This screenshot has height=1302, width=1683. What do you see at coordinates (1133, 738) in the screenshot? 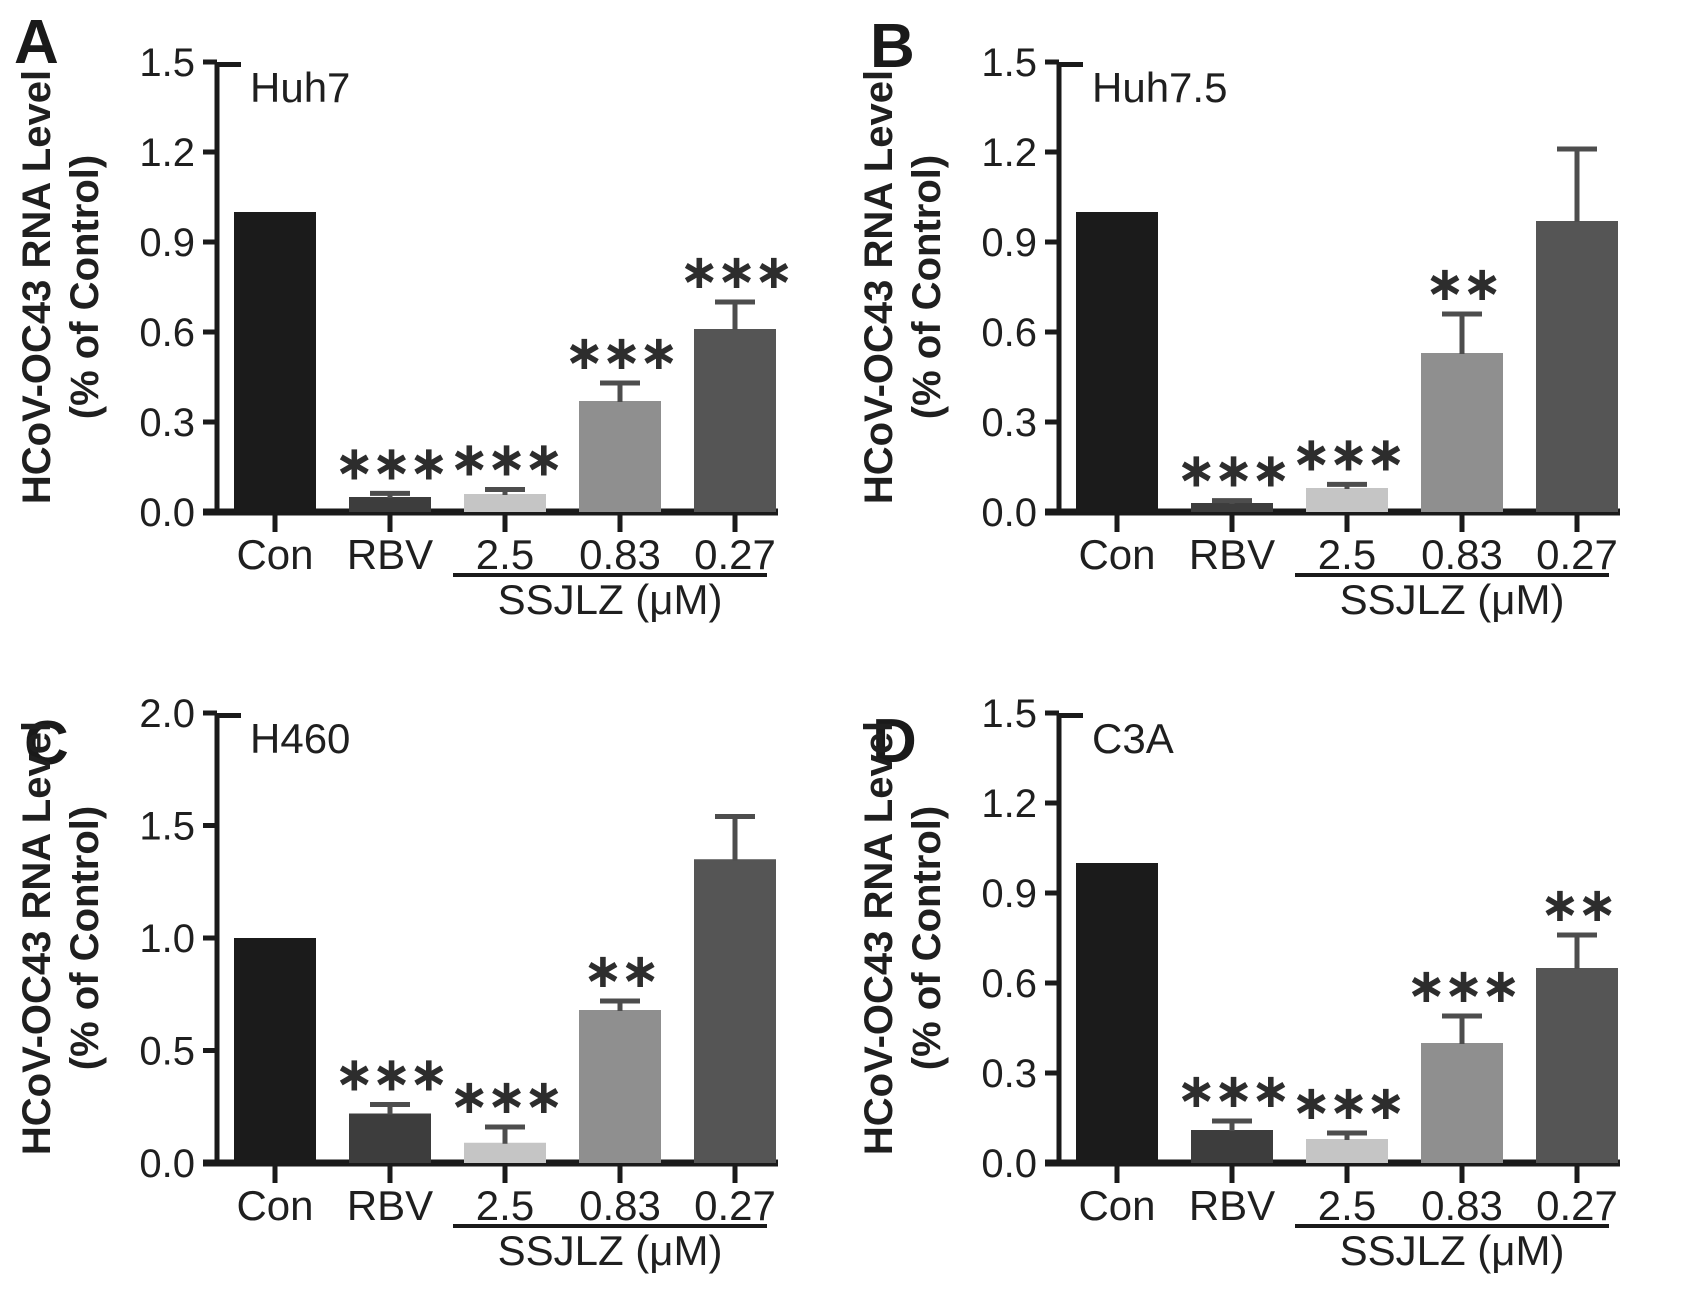
I see `panel-title: C3A` at bounding box center [1133, 738].